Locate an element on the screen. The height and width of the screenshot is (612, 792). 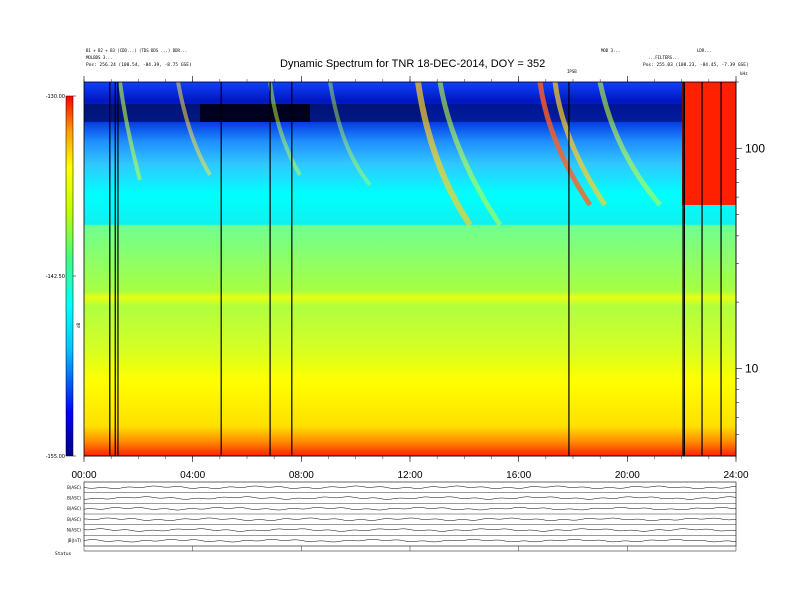
colorbar-units: dB is located at coordinates (78, 325).